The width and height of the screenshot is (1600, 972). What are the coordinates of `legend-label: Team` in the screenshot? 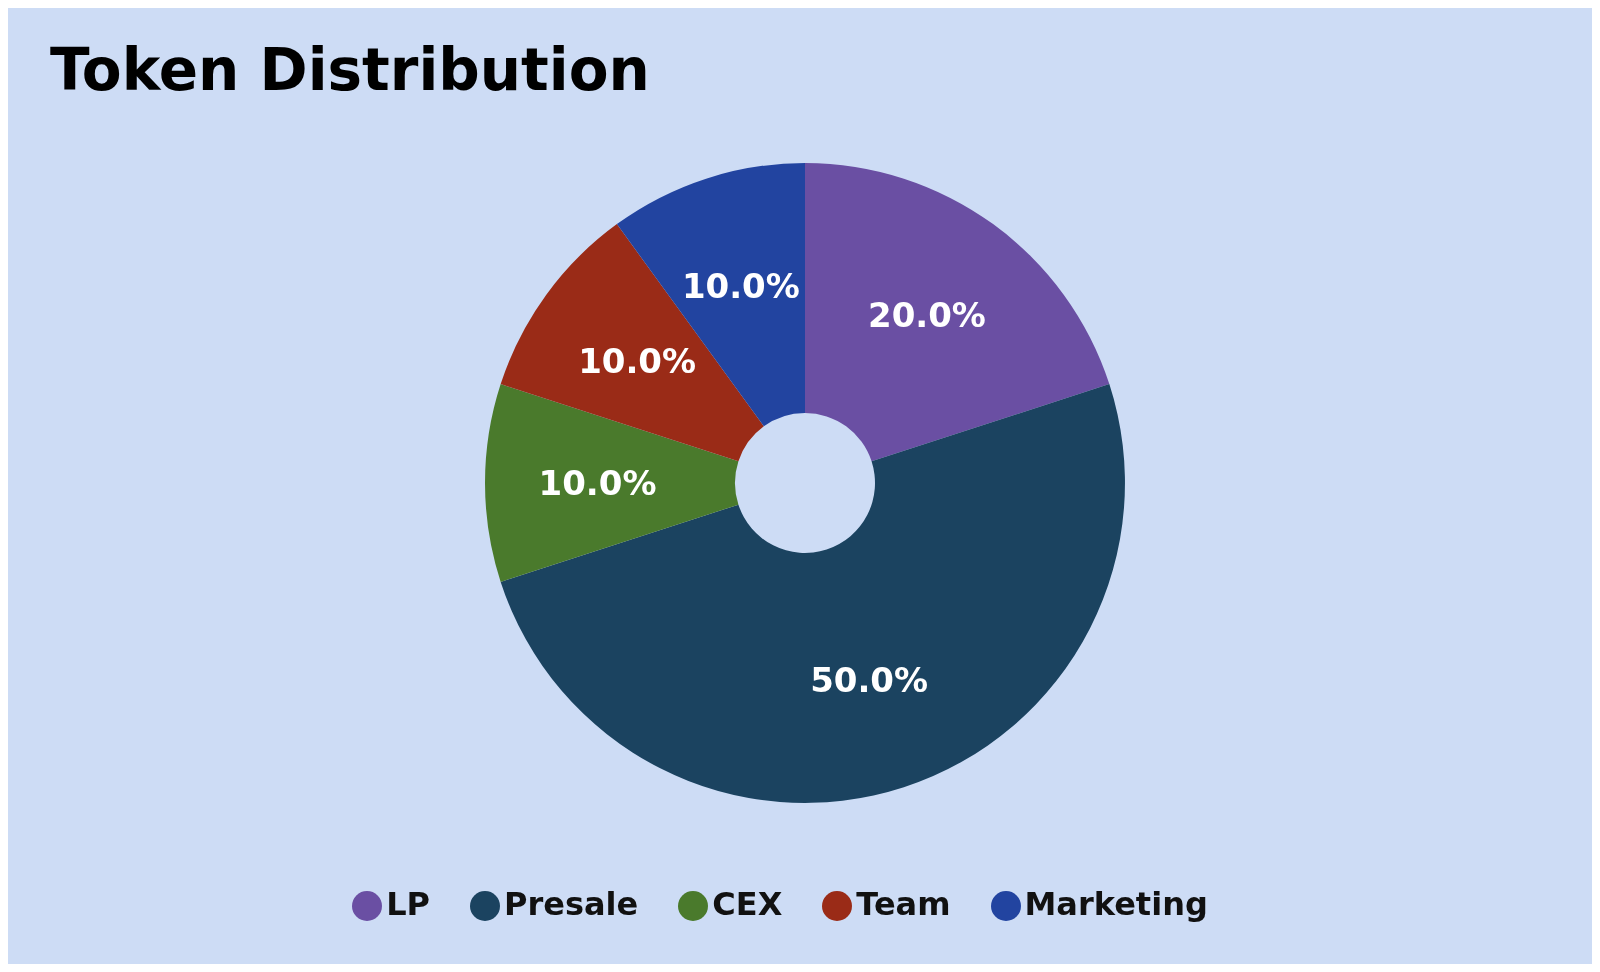 It's located at (903, 904).